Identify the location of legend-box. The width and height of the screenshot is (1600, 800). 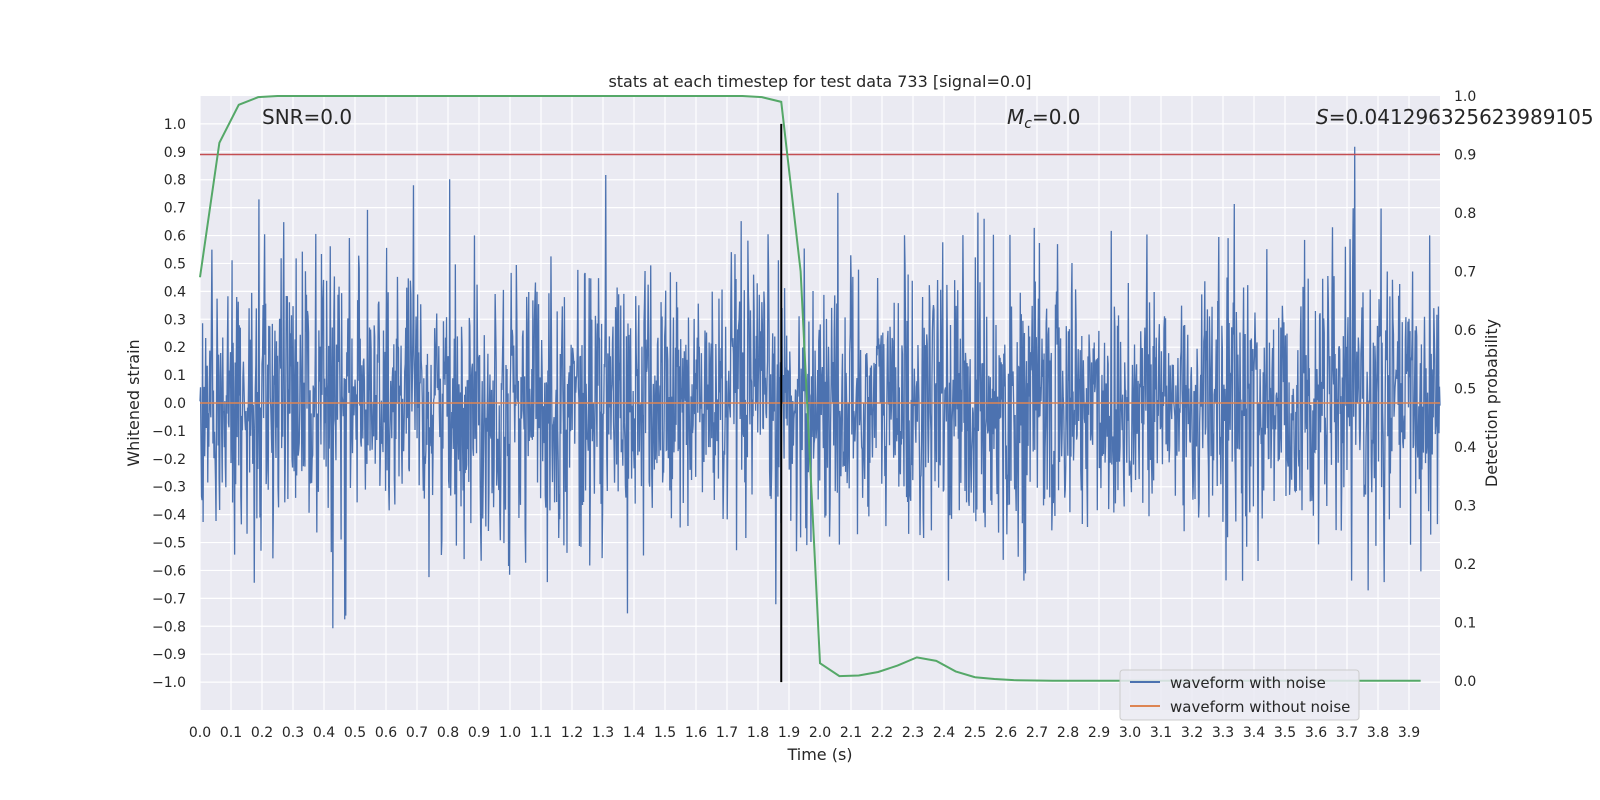
(1239, 695).